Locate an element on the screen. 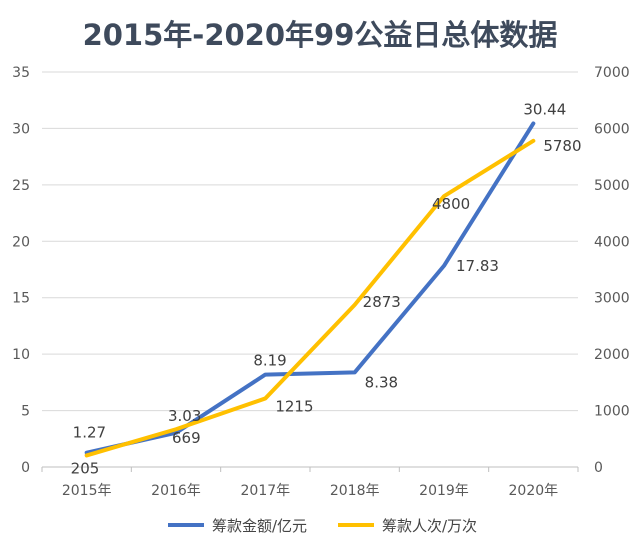 The width and height of the screenshot is (640, 547). data-label-amount: 3.03 is located at coordinates (184, 416).